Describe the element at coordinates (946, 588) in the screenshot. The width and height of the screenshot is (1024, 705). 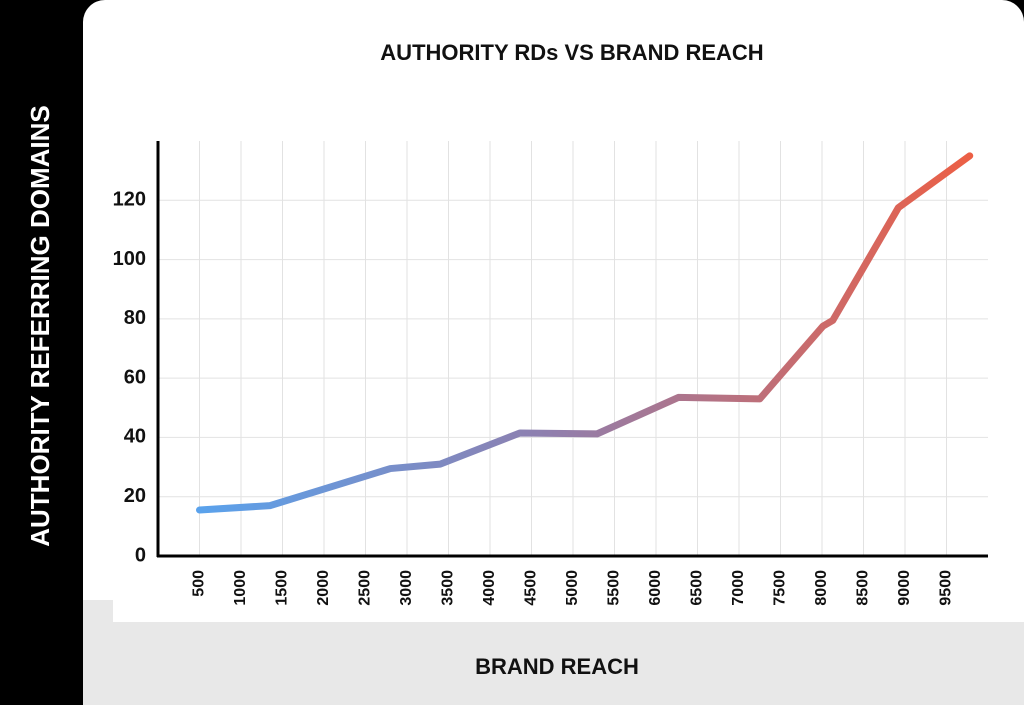
I see `x-tick-label: 9500` at that location.